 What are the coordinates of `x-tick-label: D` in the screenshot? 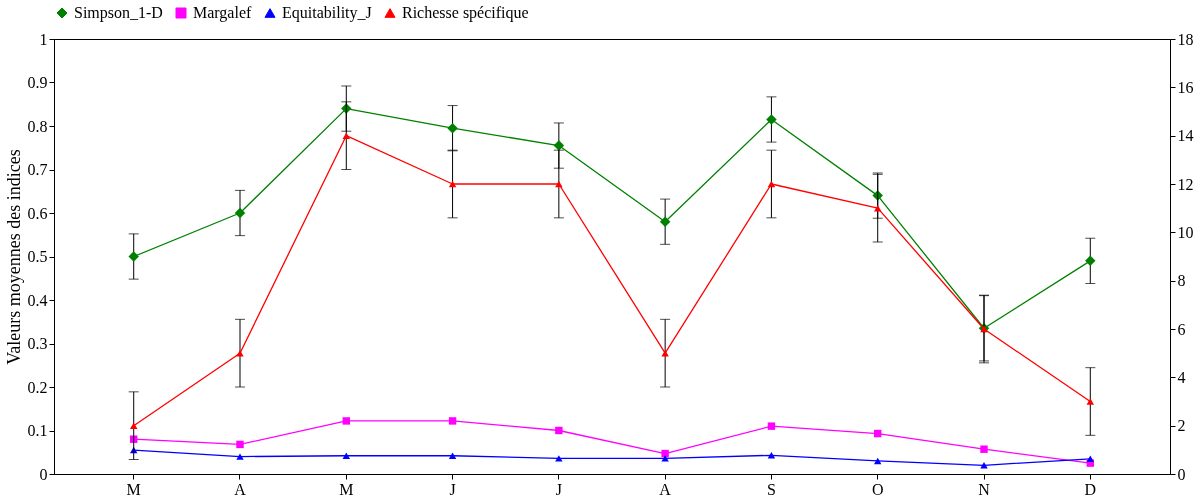 It's located at (1090, 489).